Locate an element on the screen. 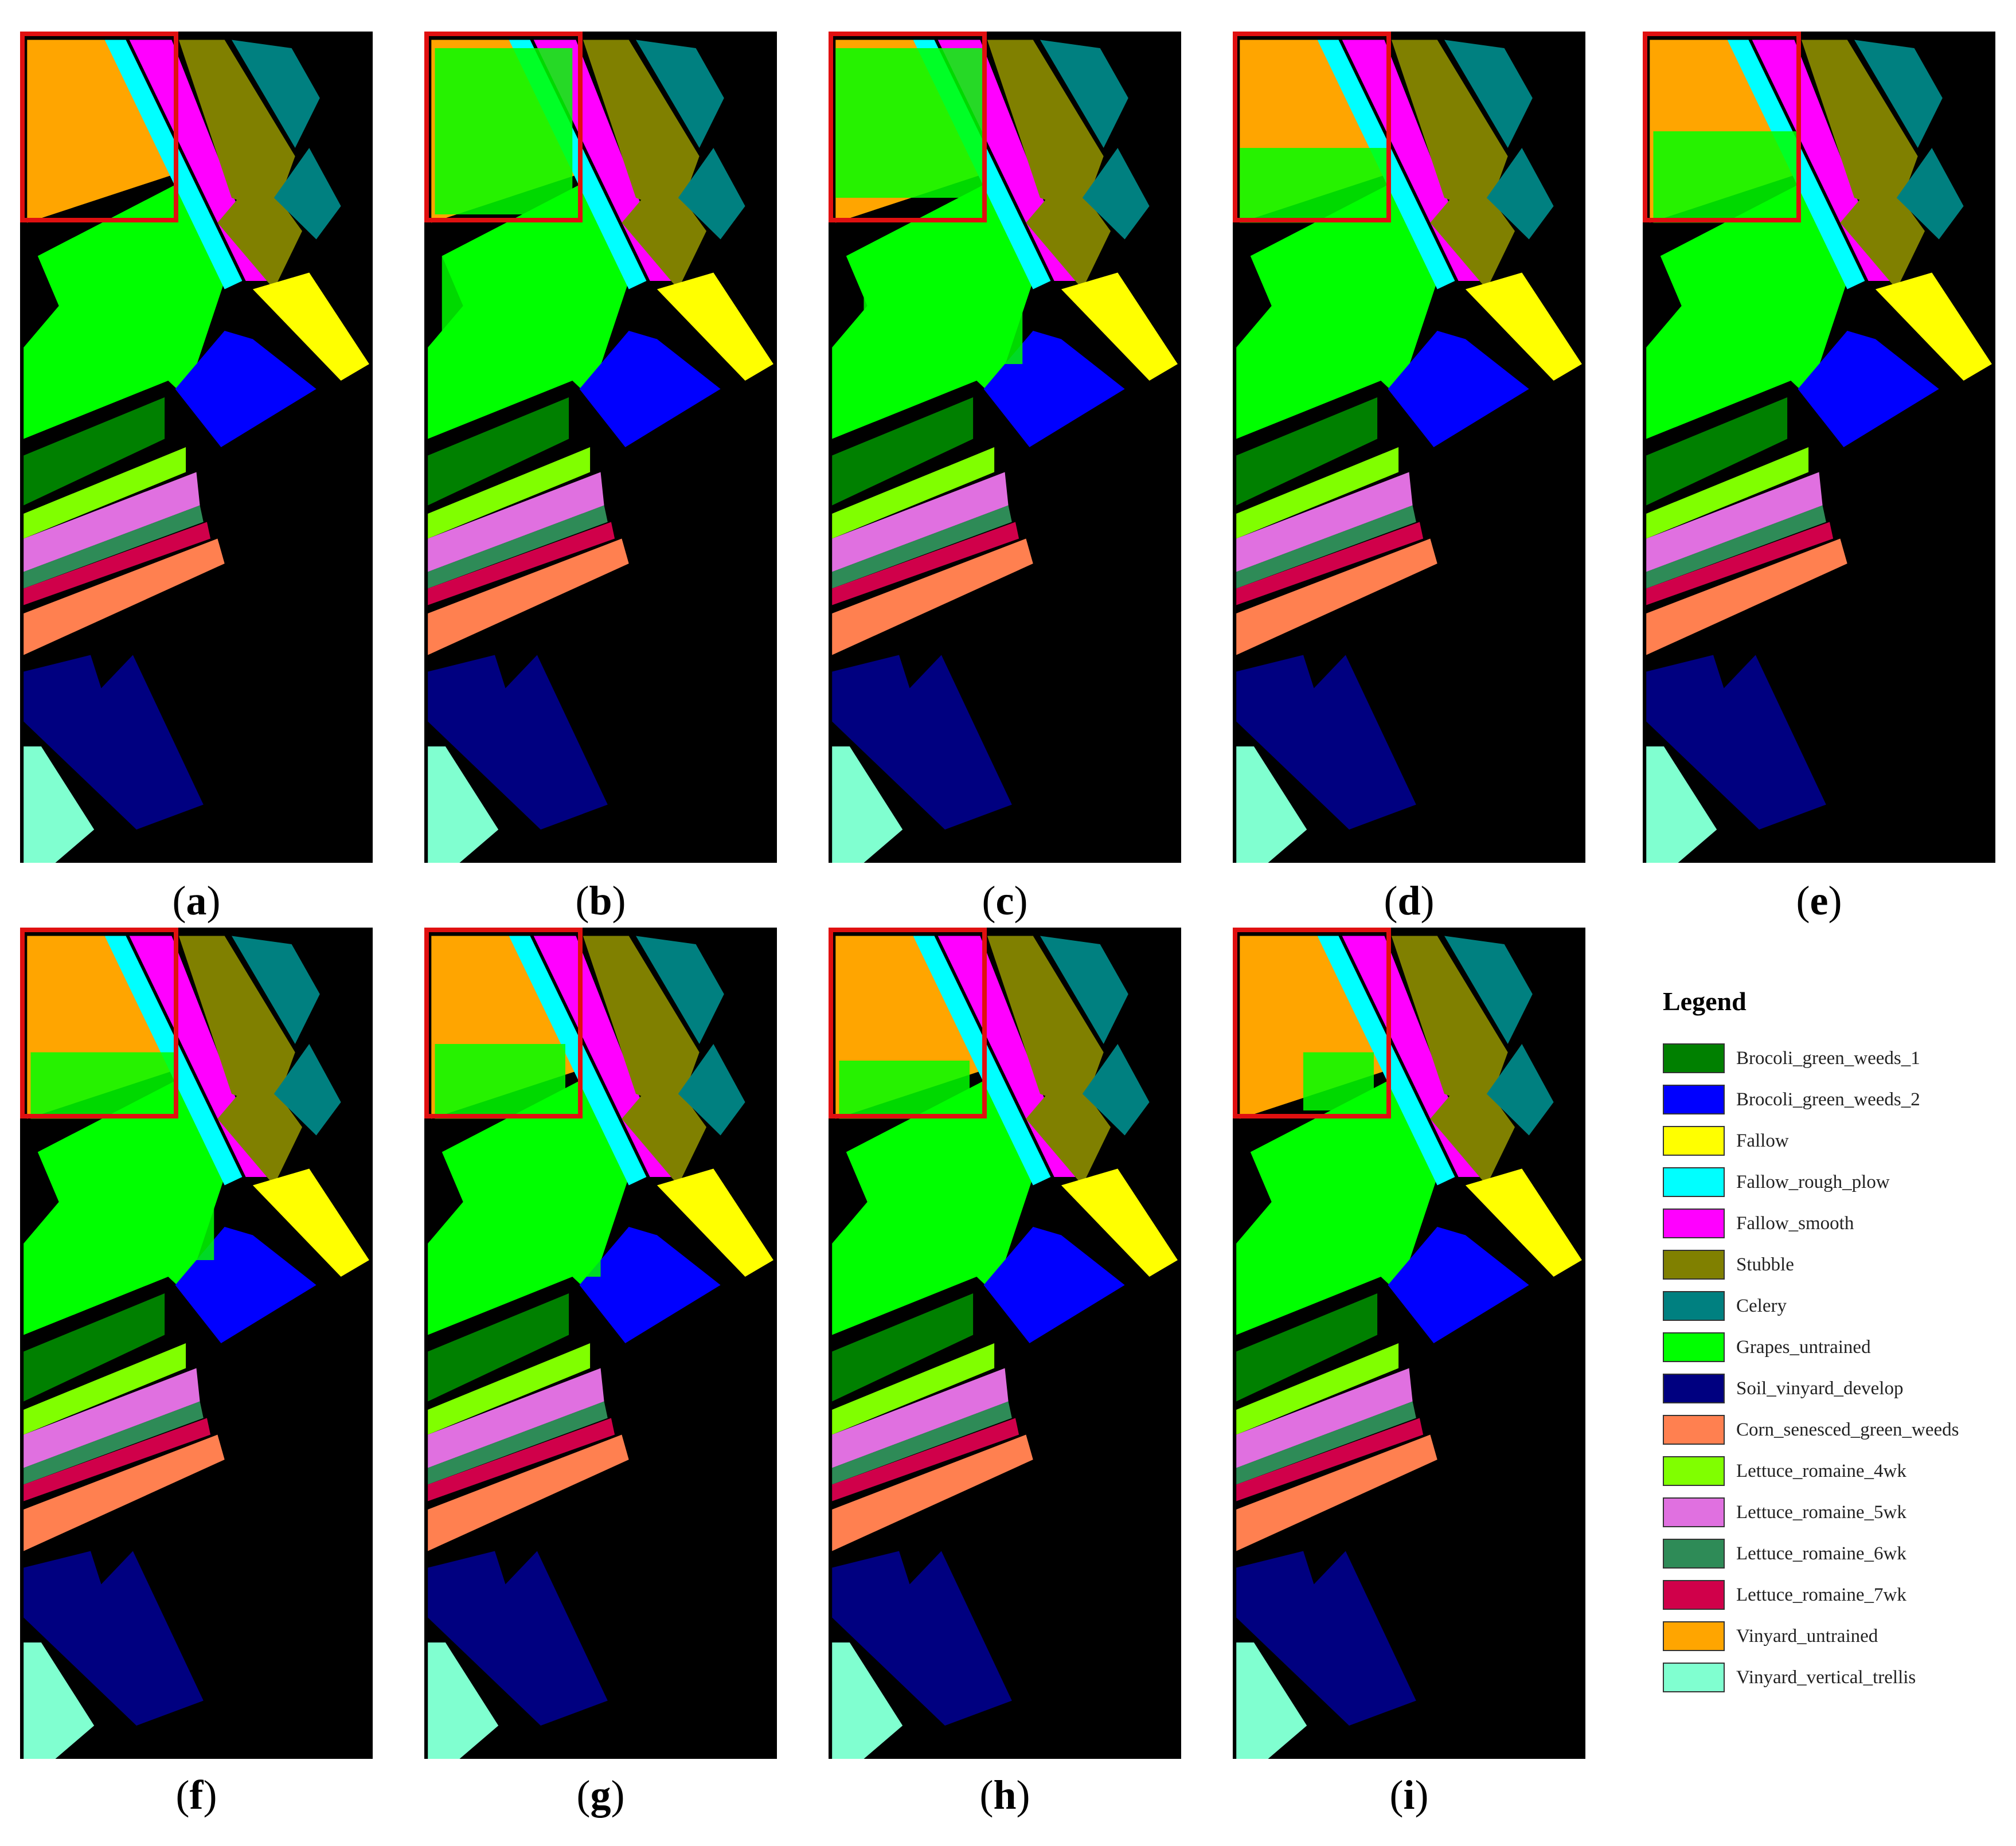 This screenshot has width=2016, height=1846. legend-label: Lettuce_romaine_6wk is located at coordinates (1821, 1554).